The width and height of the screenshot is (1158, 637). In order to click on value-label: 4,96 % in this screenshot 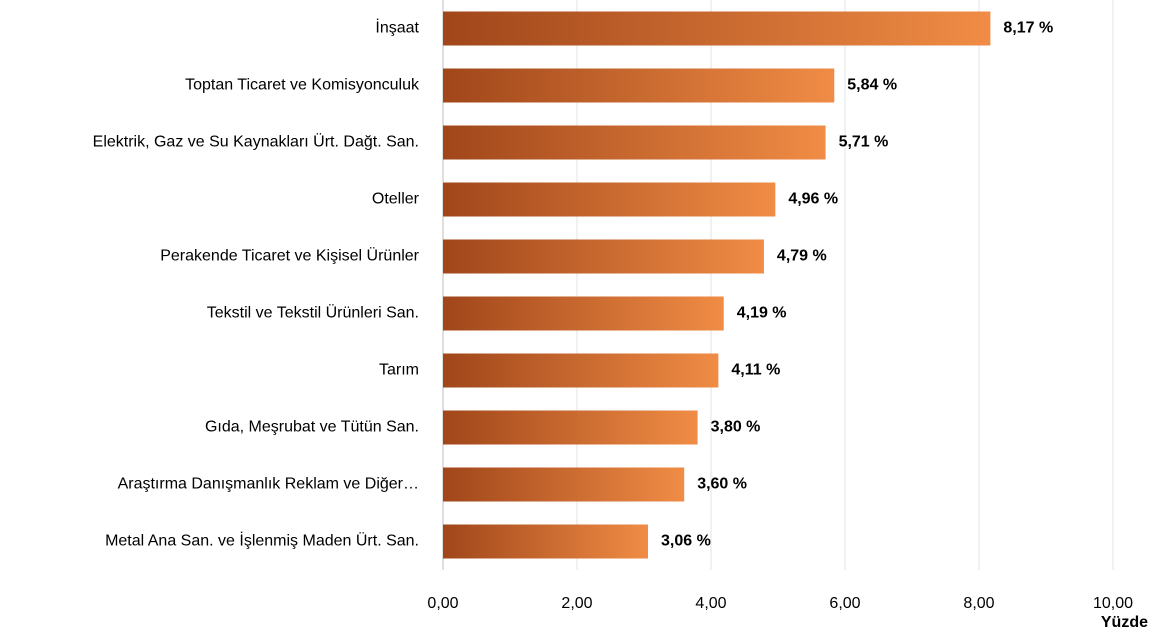, I will do `click(813, 199)`.